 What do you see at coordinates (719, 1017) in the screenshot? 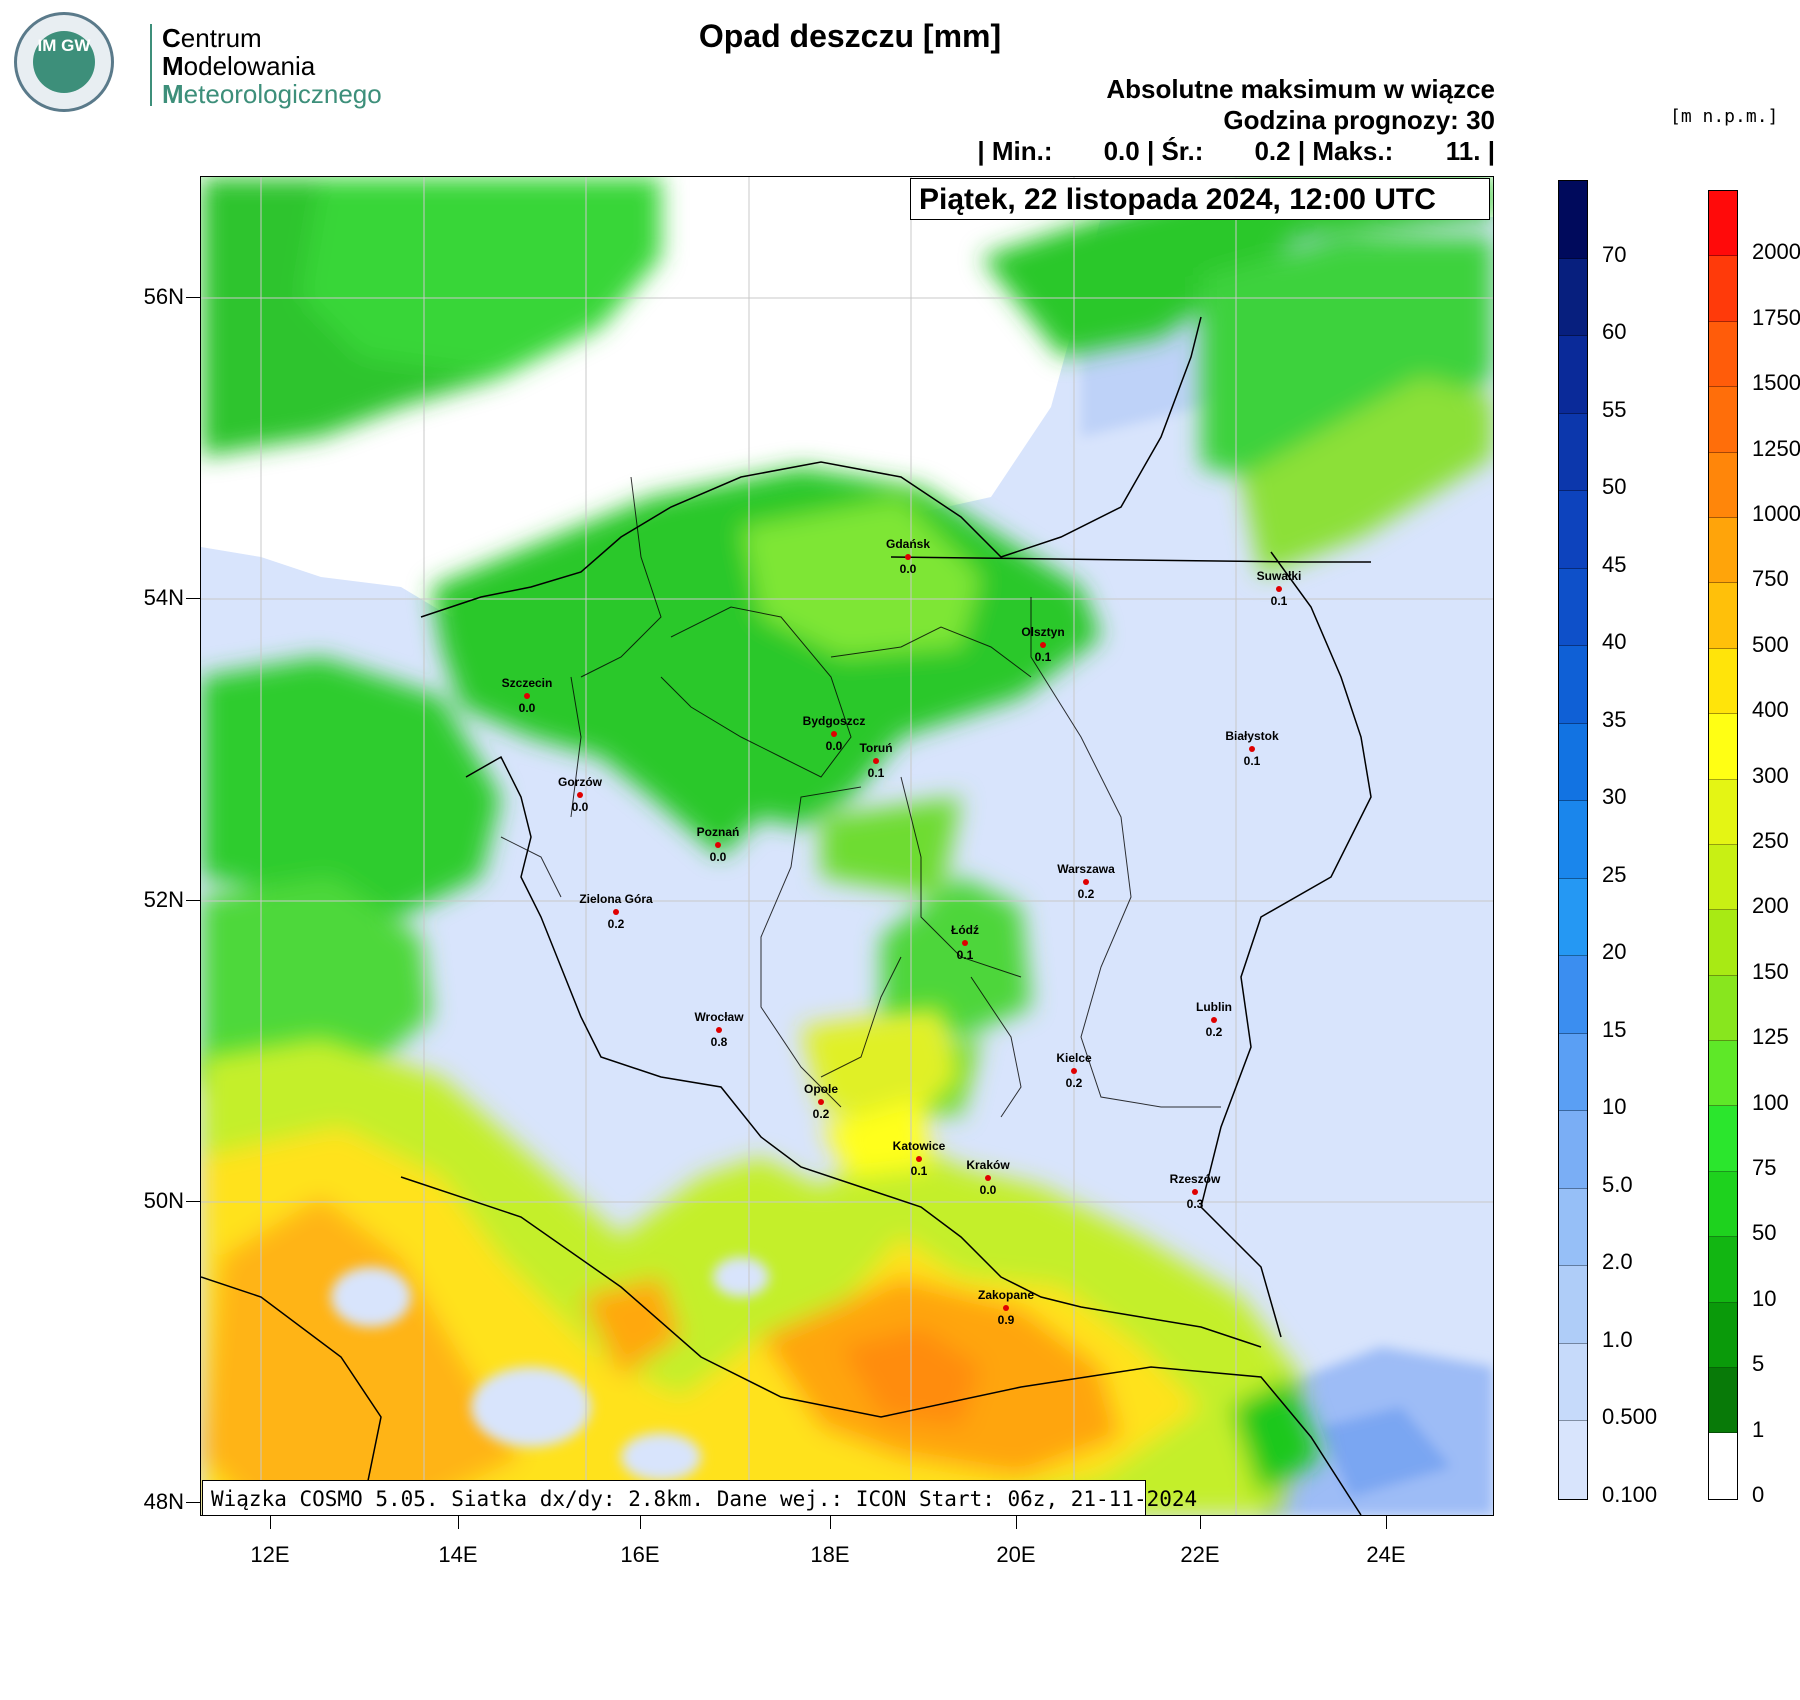
I see `city-name: Wrocław` at bounding box center [719, 1017].